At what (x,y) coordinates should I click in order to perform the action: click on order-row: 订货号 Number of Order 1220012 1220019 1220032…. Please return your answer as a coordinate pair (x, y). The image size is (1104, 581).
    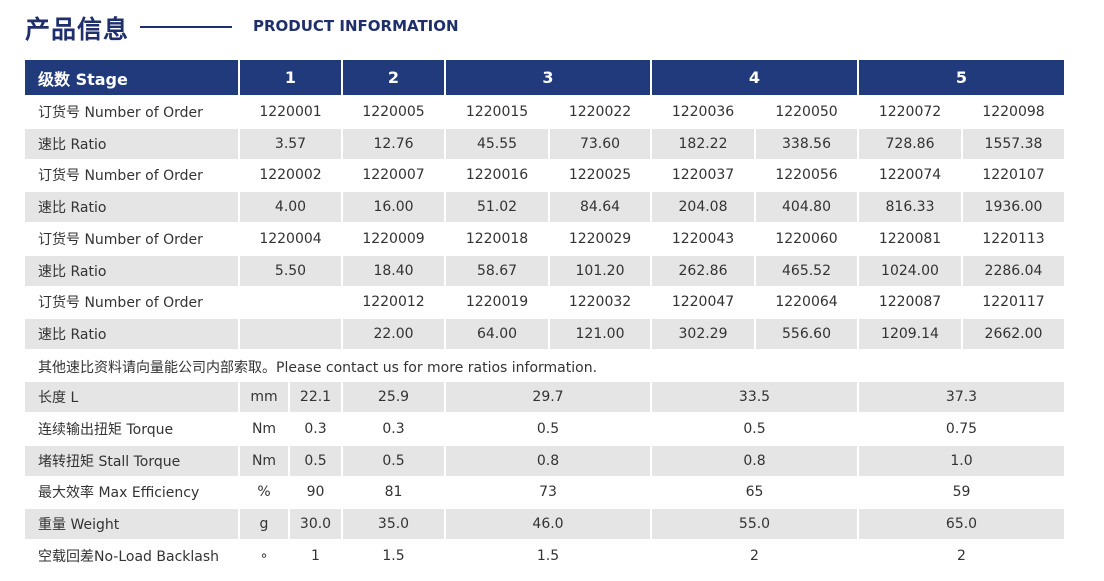
    Looking at the image, I should click on (544, 302).